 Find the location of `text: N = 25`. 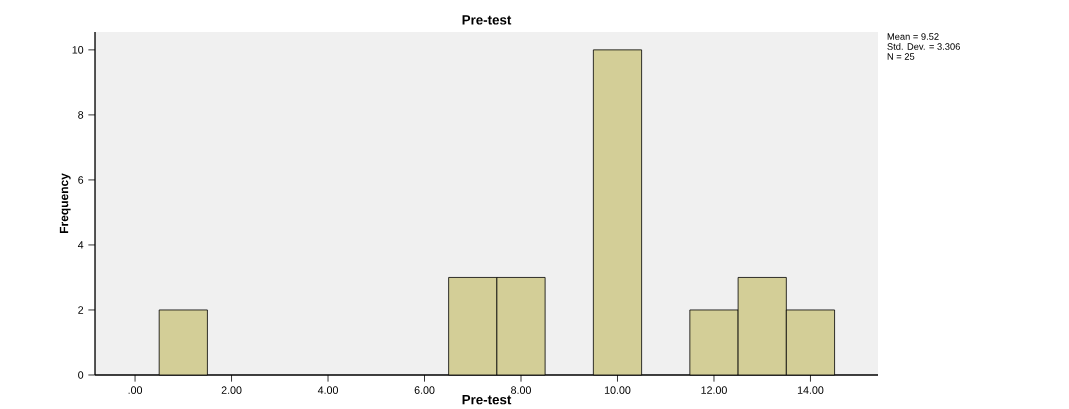

text: N = 25 is located at coordinates (901, 56).